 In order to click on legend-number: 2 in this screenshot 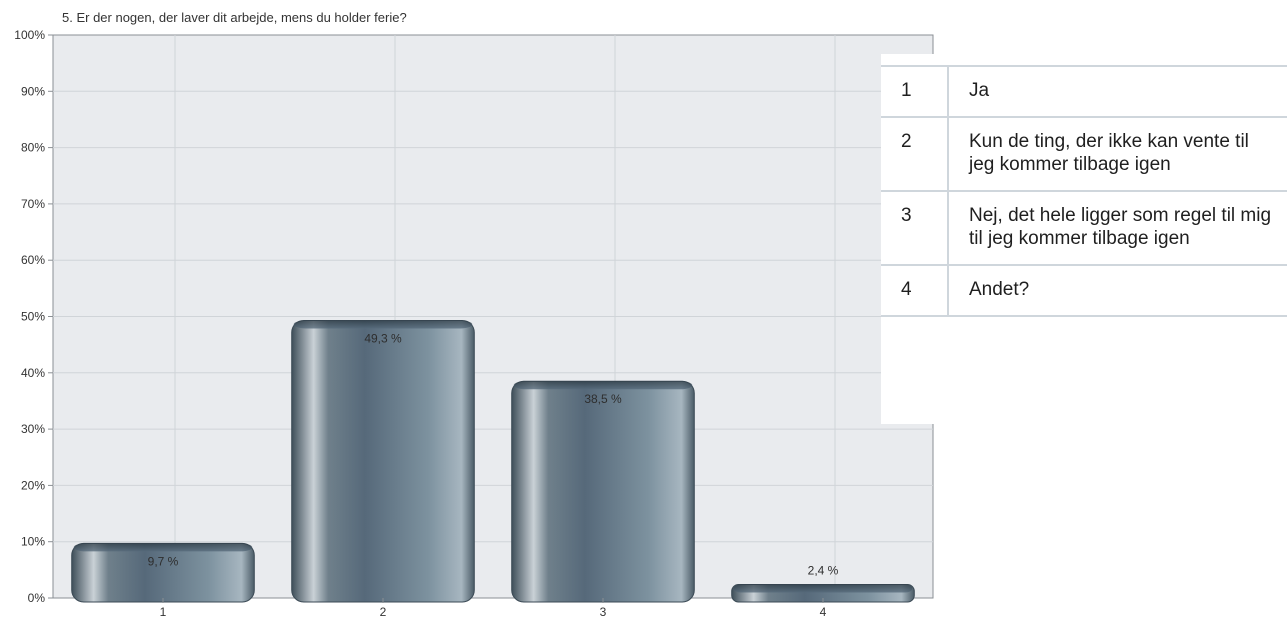, I will do `click(915, 154)`.